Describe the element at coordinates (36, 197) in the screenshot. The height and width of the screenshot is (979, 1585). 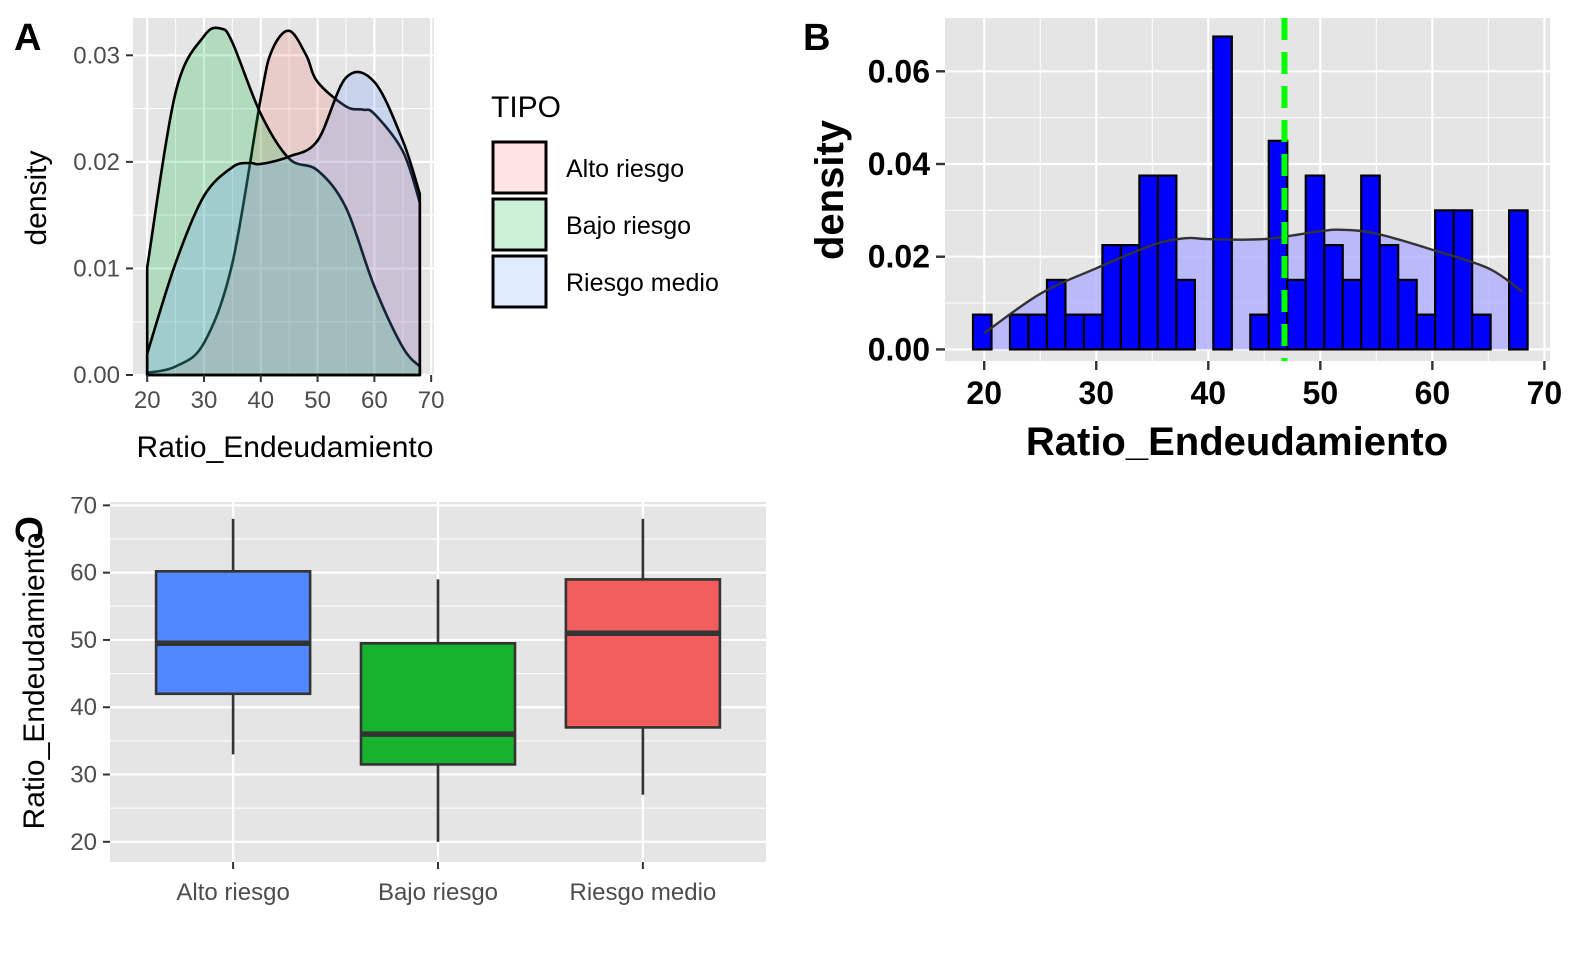
I see `panel-a-y-axis-title: density` at that location.